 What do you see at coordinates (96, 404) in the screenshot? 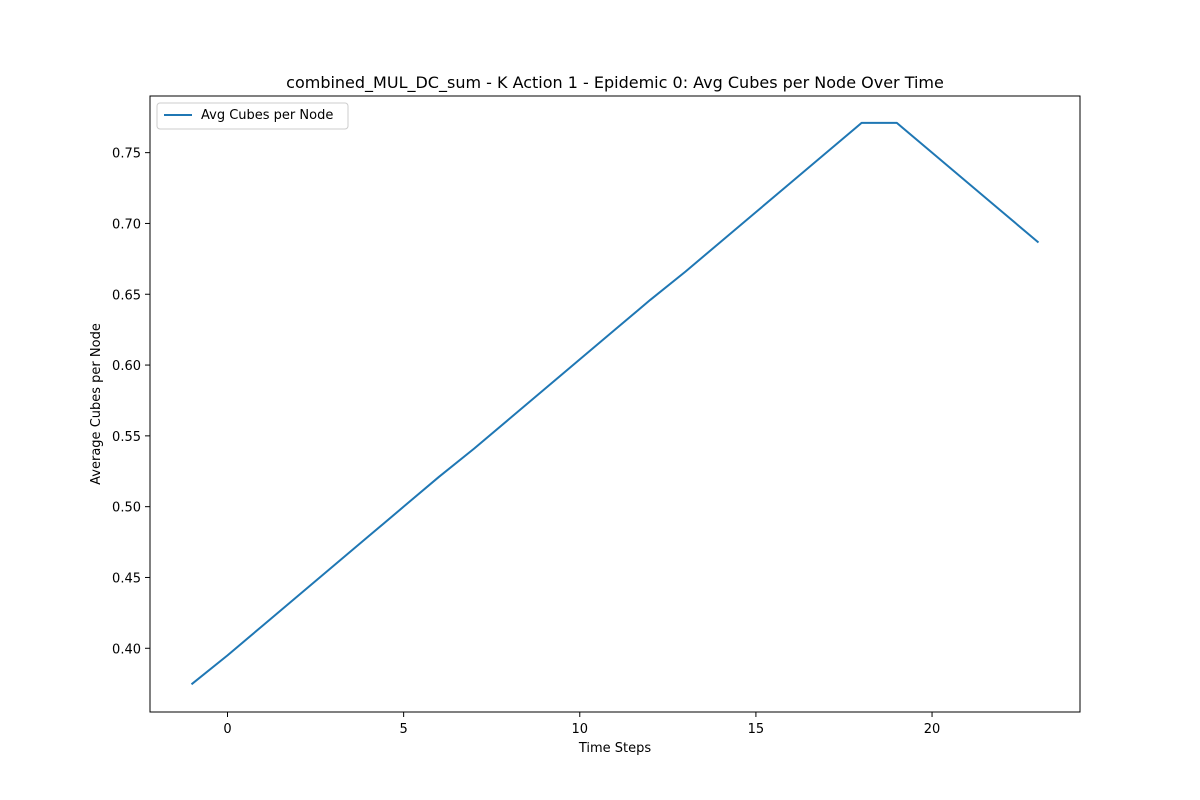
I see `y-axis-title: Average Cubes per Node` at bounding box center [96, 404].